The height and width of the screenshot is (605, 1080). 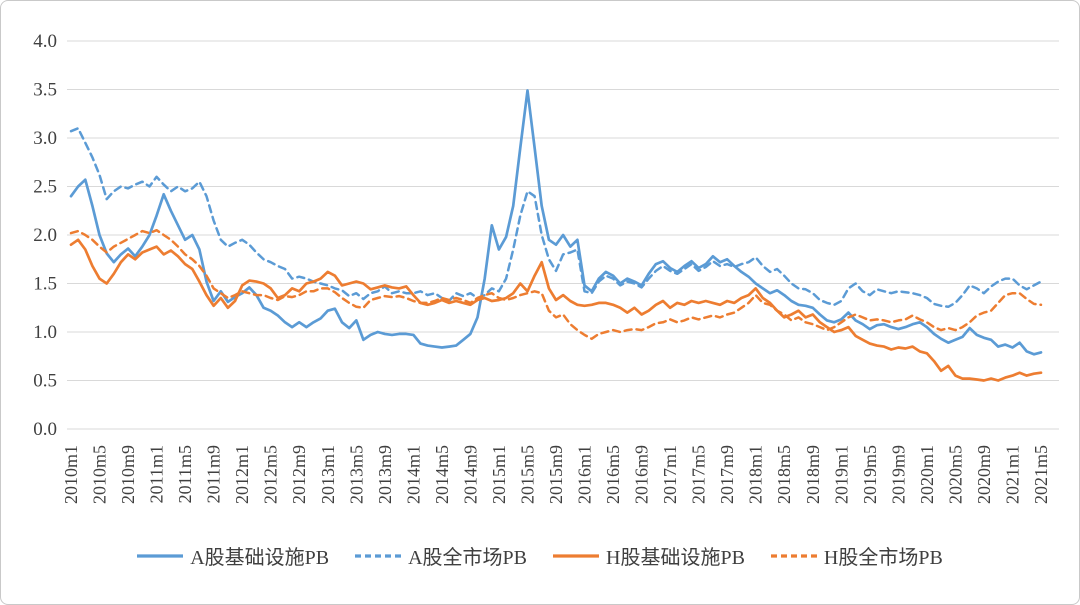 What do you see at coordinates (675, 558) in the screenshot?
I see `legend-label: H股基础设施PB` at bounding box center [675, 558].